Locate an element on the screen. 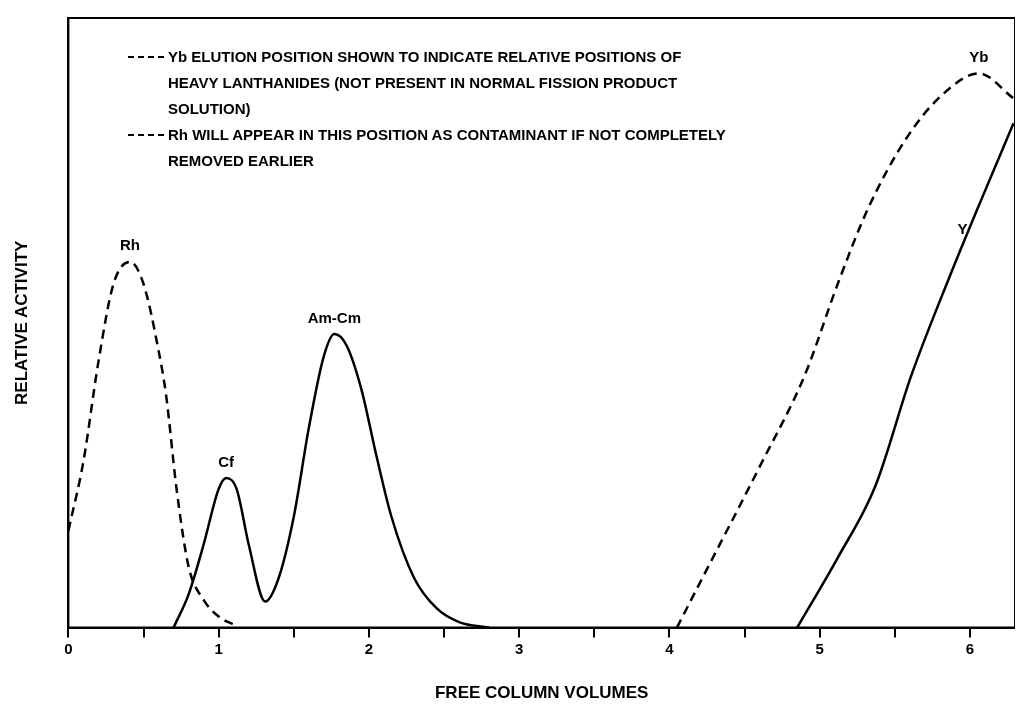  x-tick-label: 0 is located at coordinates (68, 648).